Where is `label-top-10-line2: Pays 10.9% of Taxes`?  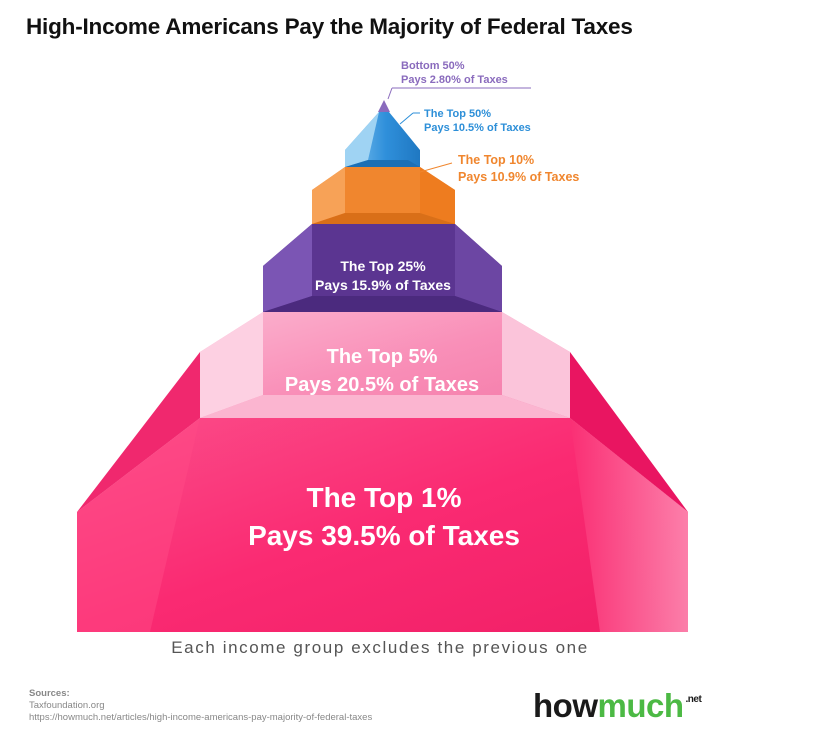 label-top-10-line2: Pays 10.9% of Taxes is located at coordinates (518, 177).